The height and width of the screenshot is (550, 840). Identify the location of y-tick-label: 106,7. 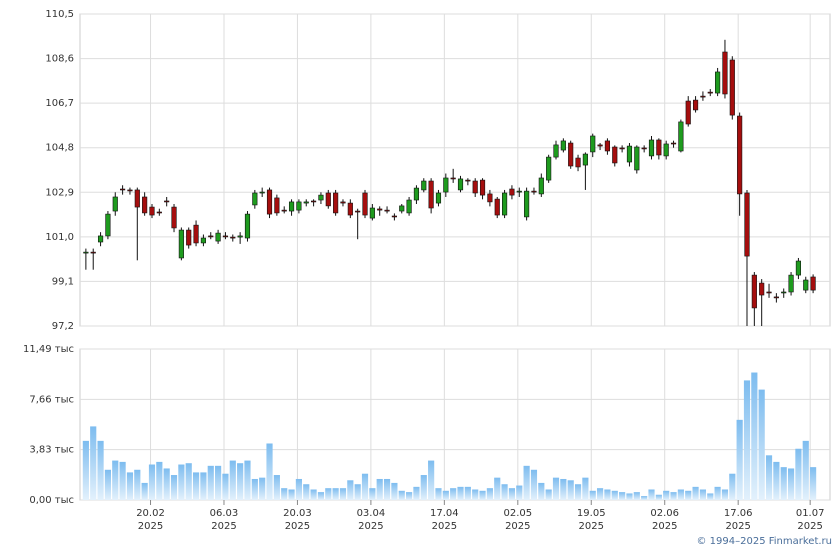
(59, 103).